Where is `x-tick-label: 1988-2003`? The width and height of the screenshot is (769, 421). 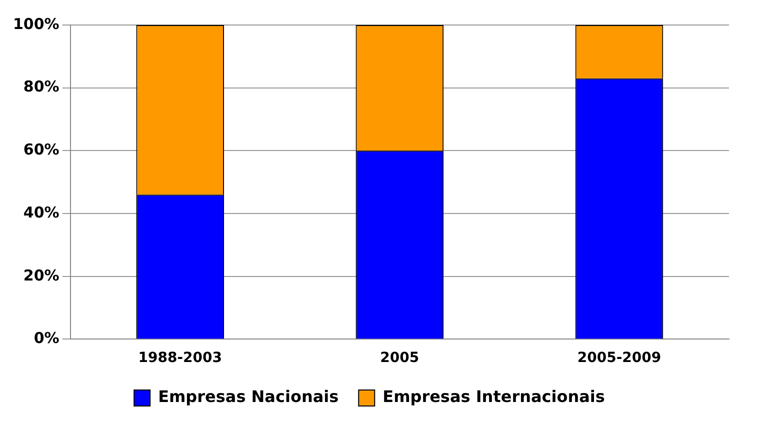 x-tick-label: 1988-2003 is located at coordinates (180, 358).